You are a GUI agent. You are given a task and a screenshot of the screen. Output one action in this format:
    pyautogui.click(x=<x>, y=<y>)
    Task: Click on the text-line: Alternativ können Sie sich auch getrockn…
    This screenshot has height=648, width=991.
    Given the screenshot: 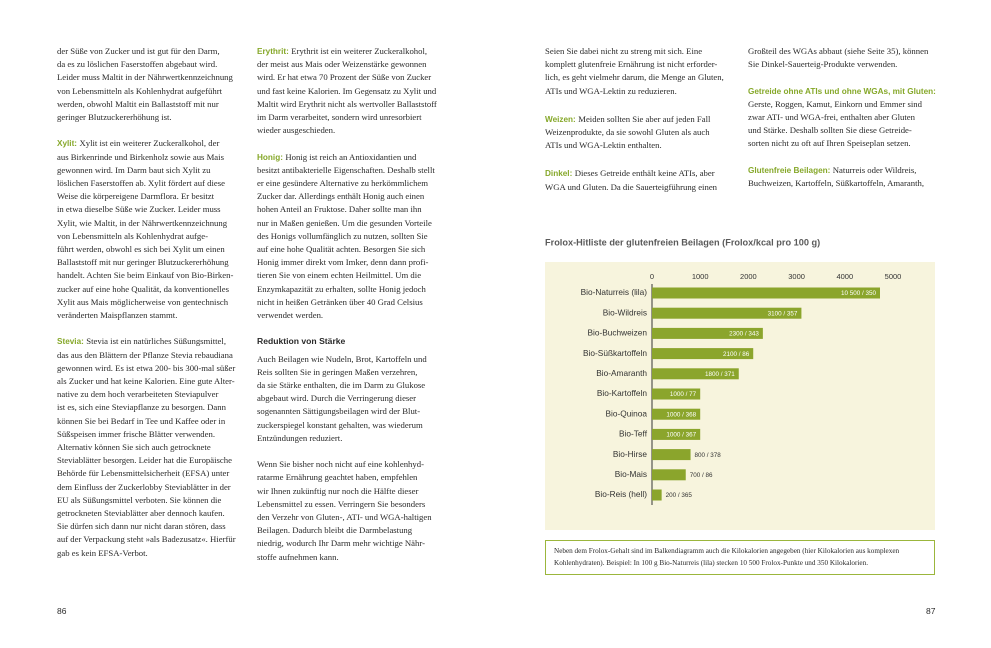 What is the action you would take?
    pyautogui.click(x=134, y=447)
    